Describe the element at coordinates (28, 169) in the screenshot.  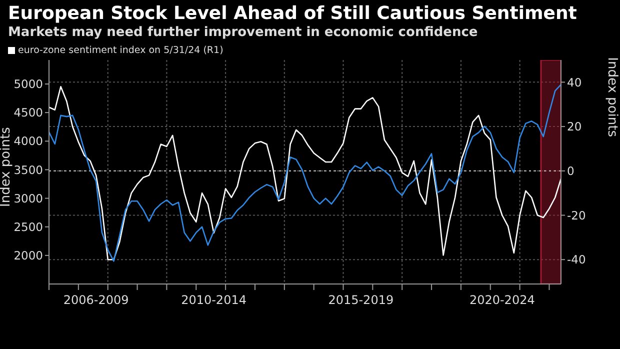
I see `y-tick-label: 3500` at that location.